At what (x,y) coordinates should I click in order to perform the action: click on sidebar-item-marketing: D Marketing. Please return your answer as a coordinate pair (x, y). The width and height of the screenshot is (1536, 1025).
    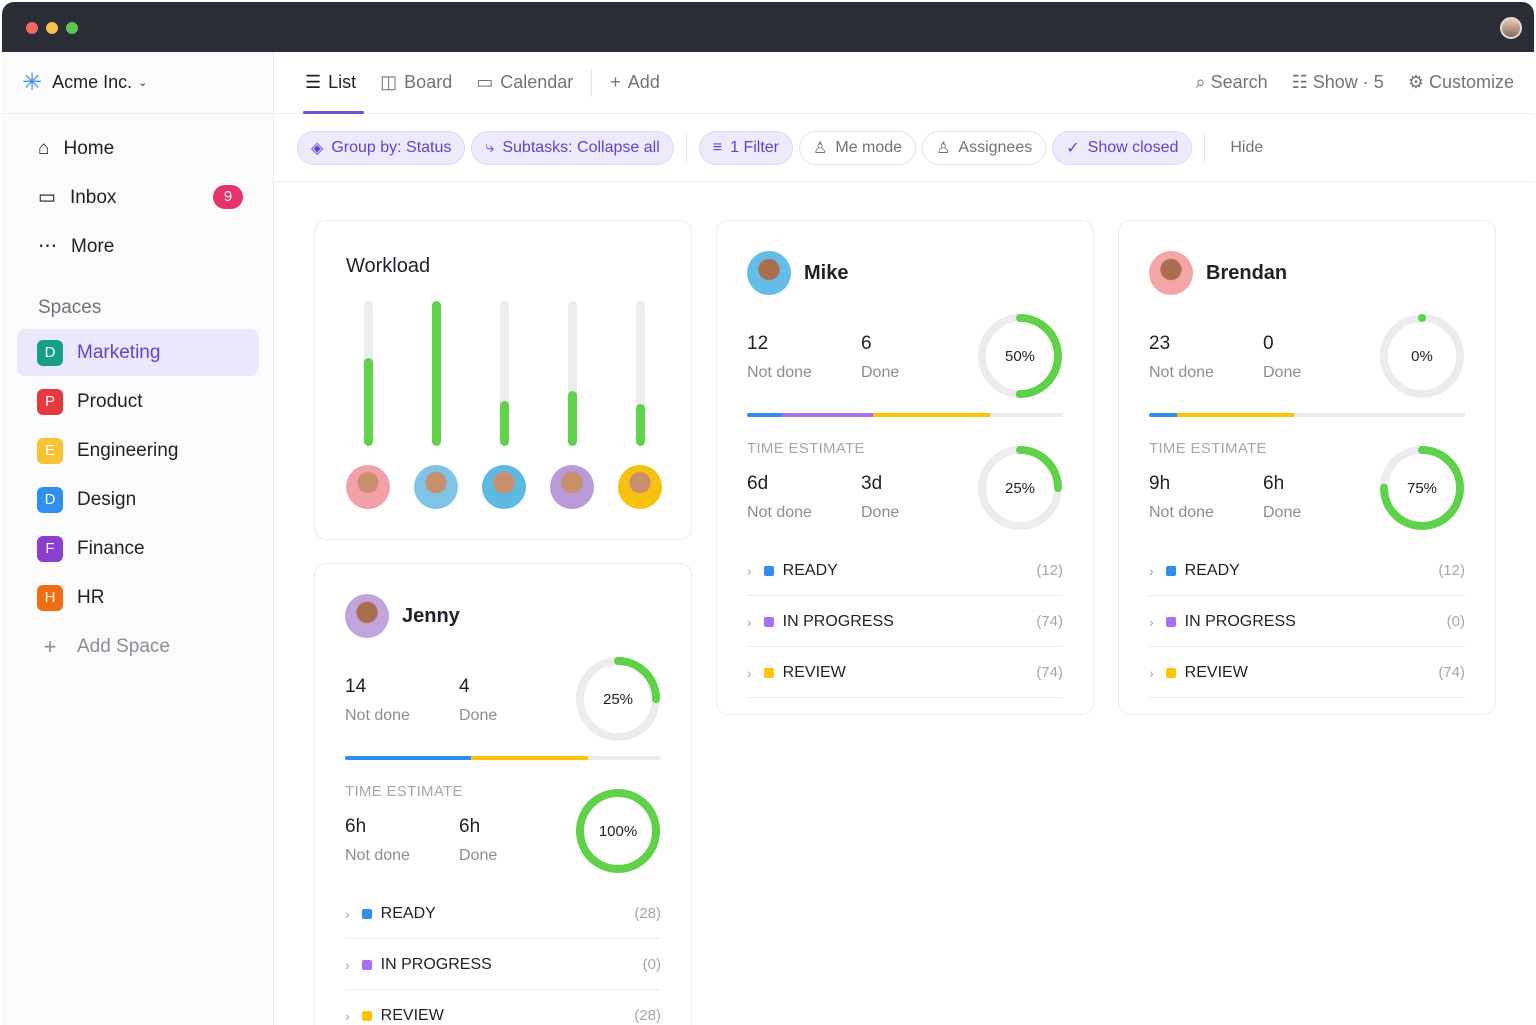
    Looking at the image, I should click on (138, 352).